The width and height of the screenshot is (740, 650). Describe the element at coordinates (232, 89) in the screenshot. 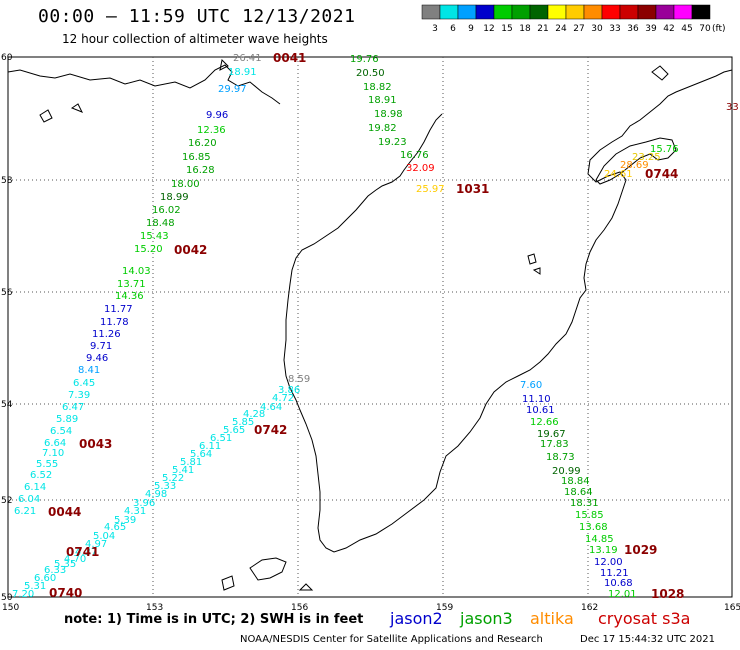

I see `wave-height-value: 29.97` at that location.